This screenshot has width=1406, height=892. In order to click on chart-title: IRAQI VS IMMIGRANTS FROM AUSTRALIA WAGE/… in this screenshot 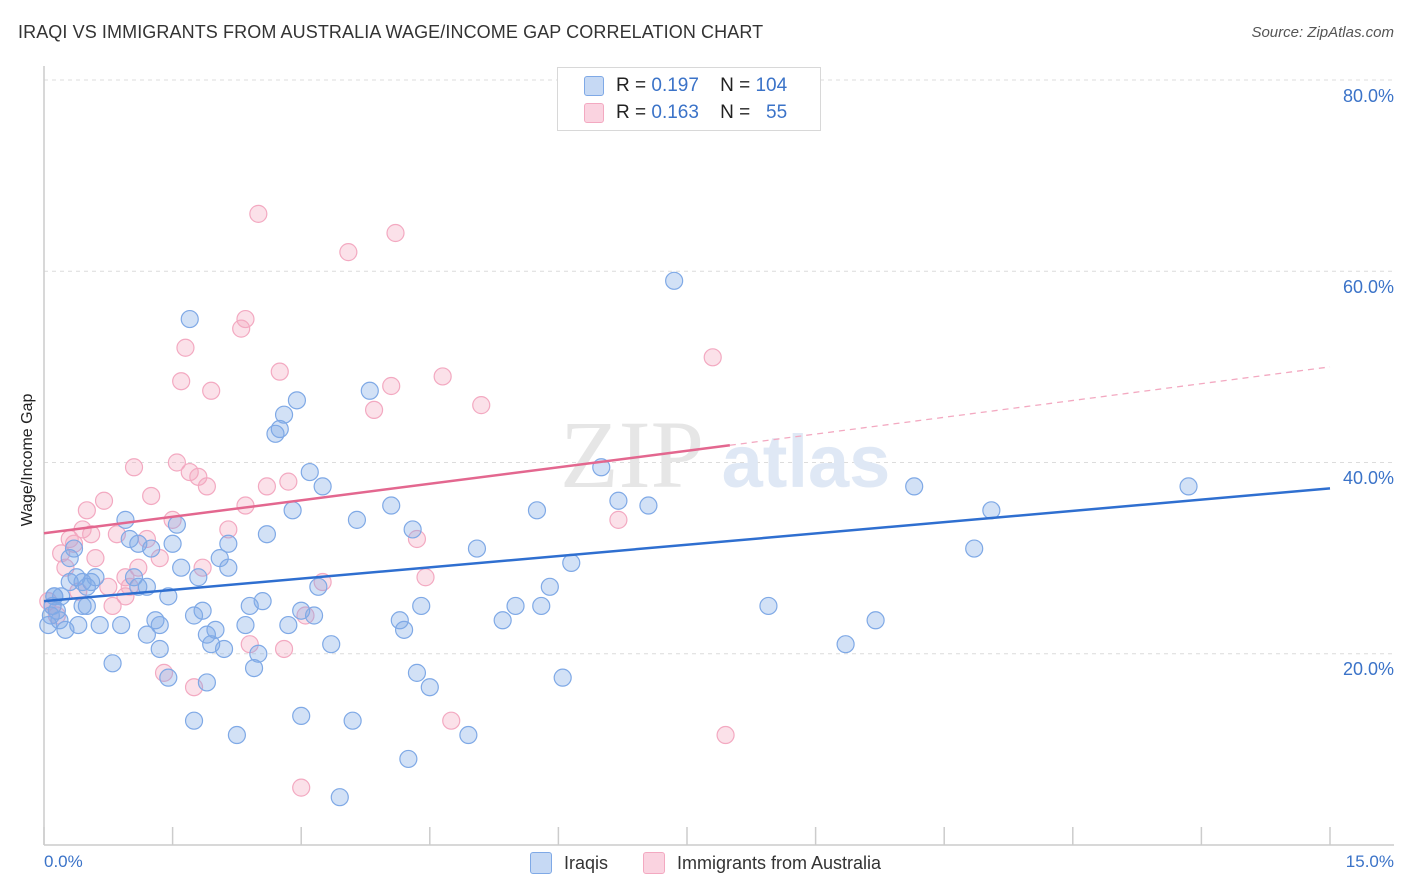, I will do `click(391, 32)`.